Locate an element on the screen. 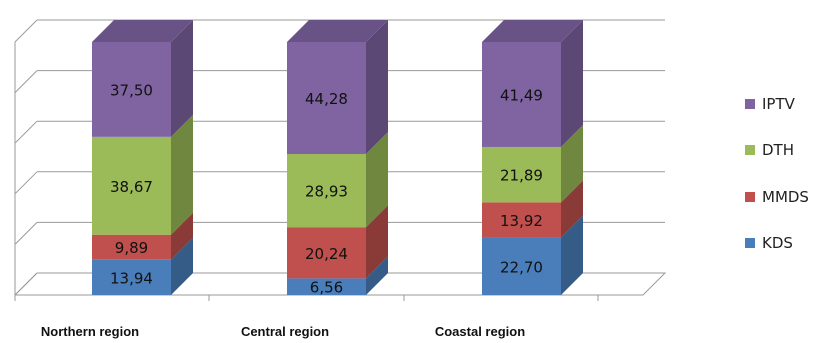 The height and width of the screenshot is (343, 838). bar-dth-2: 28,93 is located at coordinates (337, 180).